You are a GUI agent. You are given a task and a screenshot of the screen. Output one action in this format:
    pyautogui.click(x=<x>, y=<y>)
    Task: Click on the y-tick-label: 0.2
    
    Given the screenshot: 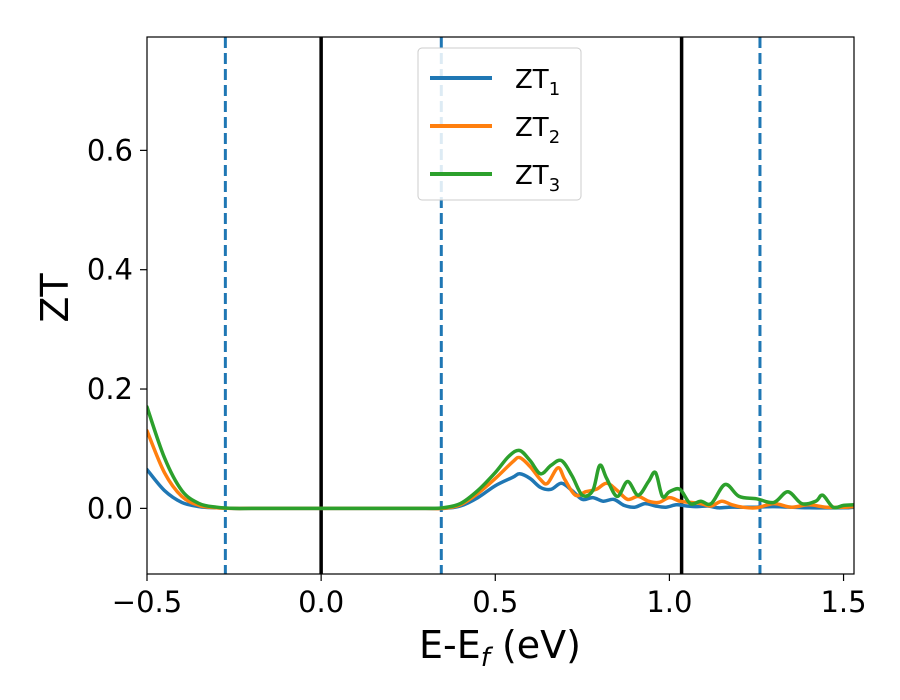 What is the action you would take?
    pyautogui.click(x=110, y=389)
    